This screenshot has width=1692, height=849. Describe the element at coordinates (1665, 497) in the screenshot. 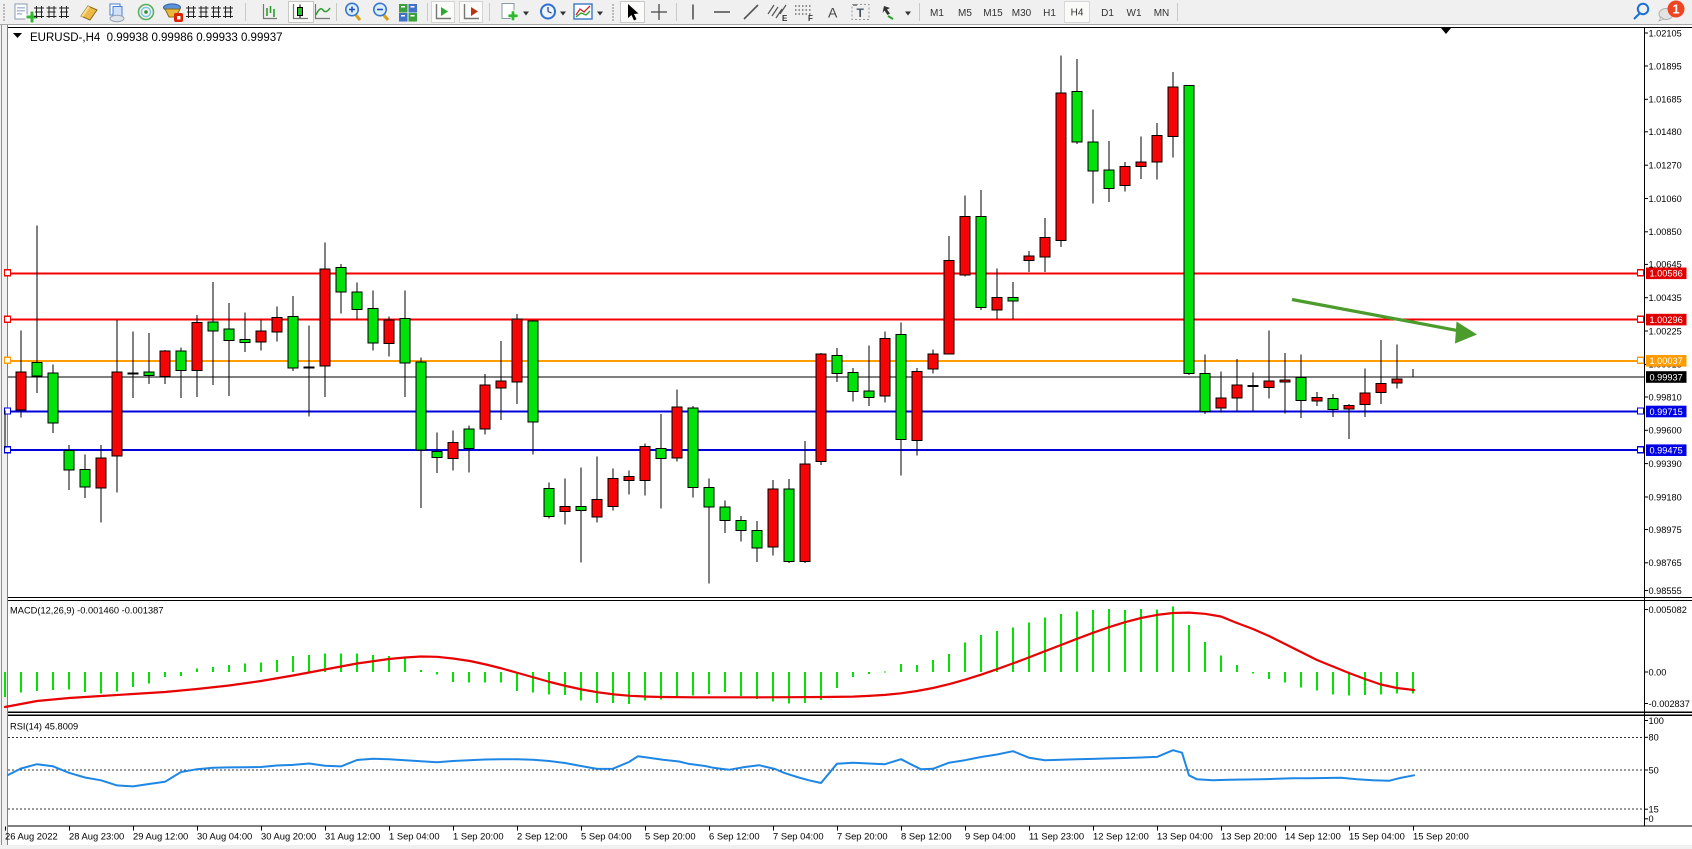

I see `svg-text: 0.99180` at that location.